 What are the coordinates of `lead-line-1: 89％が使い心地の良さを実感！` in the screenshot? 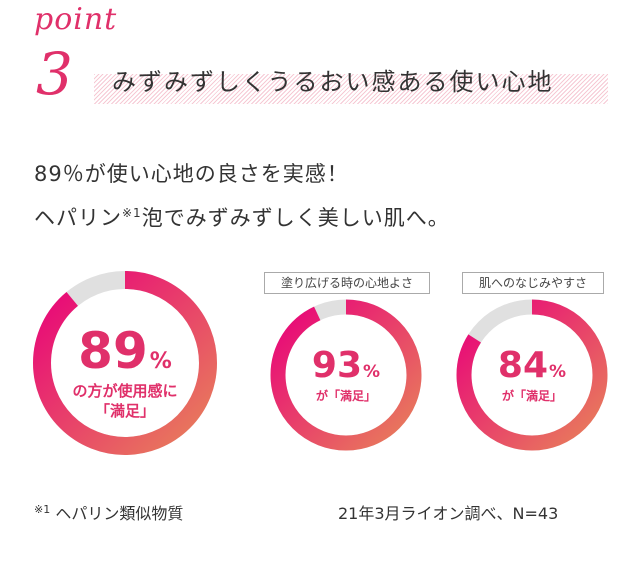 It's located at (191, 174).